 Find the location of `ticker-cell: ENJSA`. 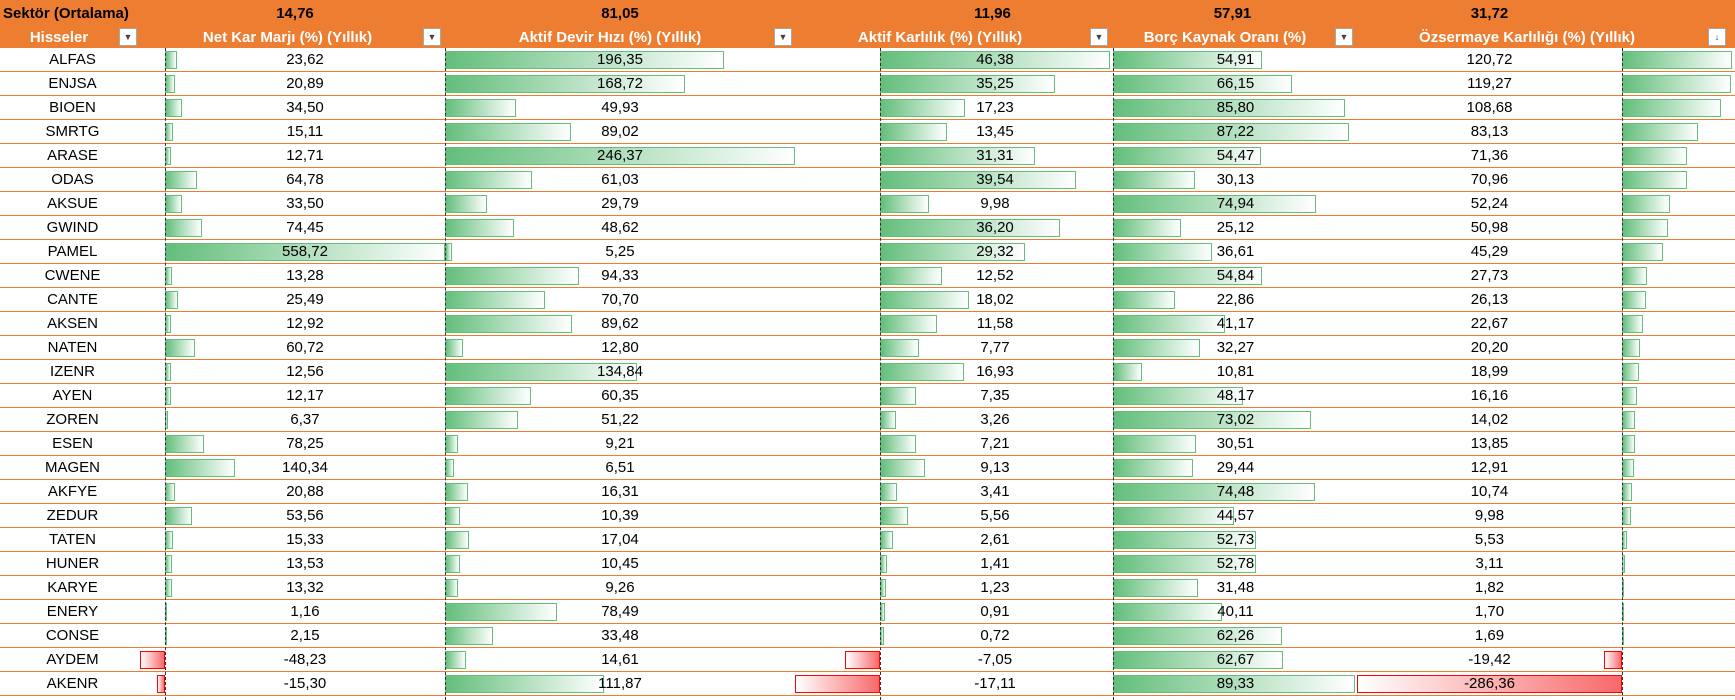

ticker-cell: ENJSA is located at coordinates (72, 83).